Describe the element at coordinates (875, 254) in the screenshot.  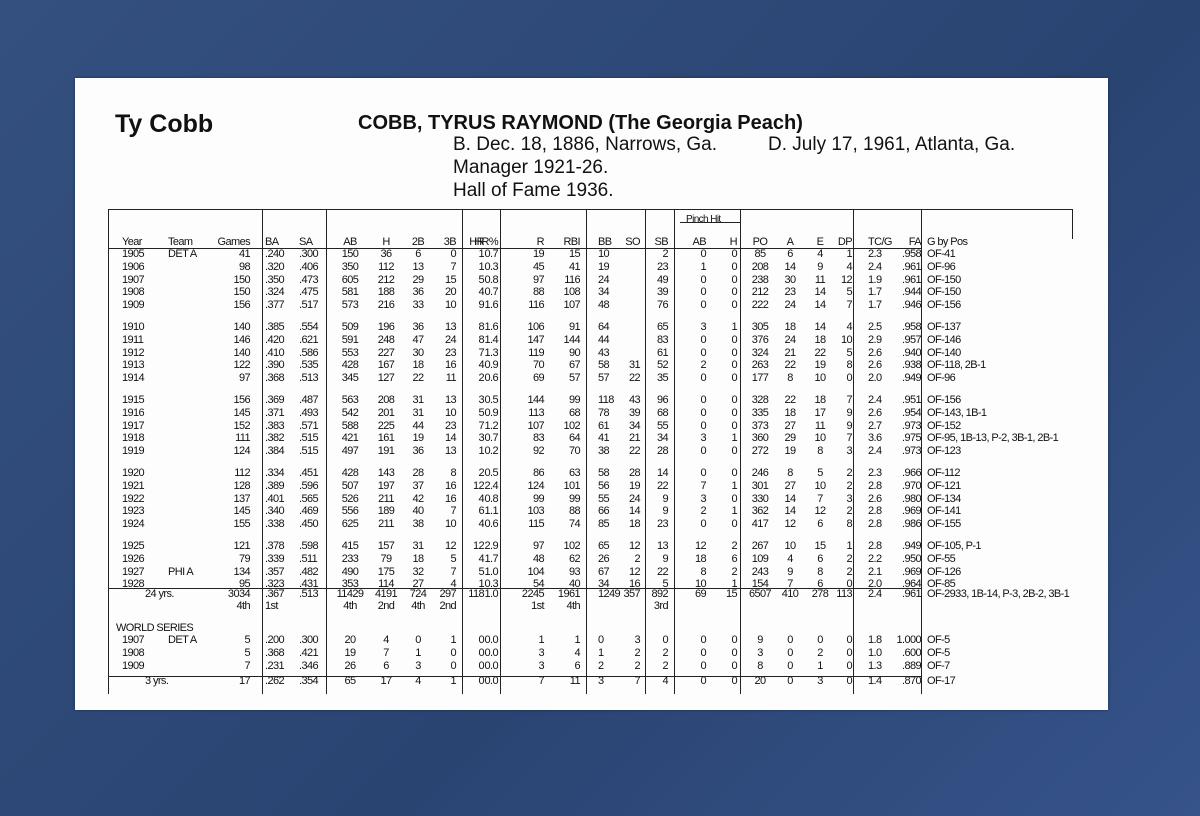
I see `cell: 2.3` at that location.